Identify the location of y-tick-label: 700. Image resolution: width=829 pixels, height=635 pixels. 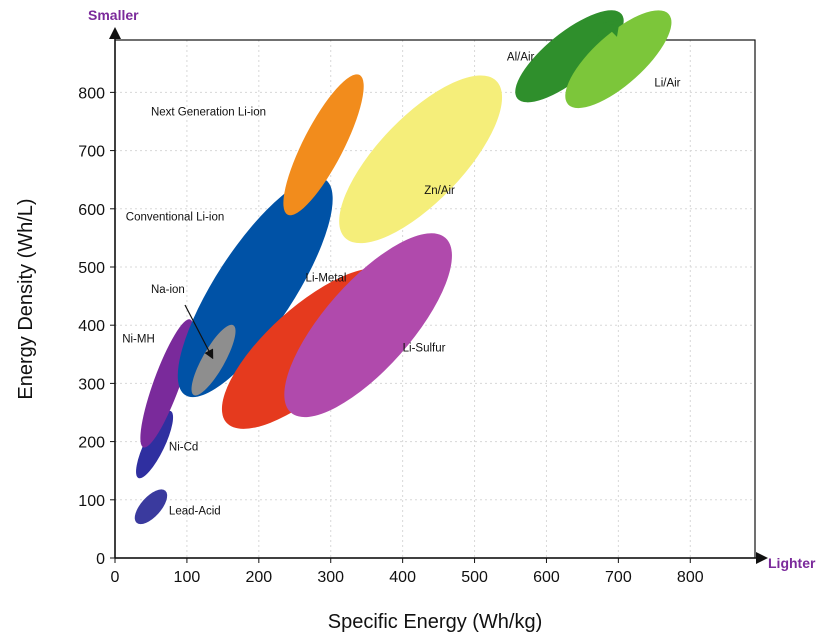
(91, 152).